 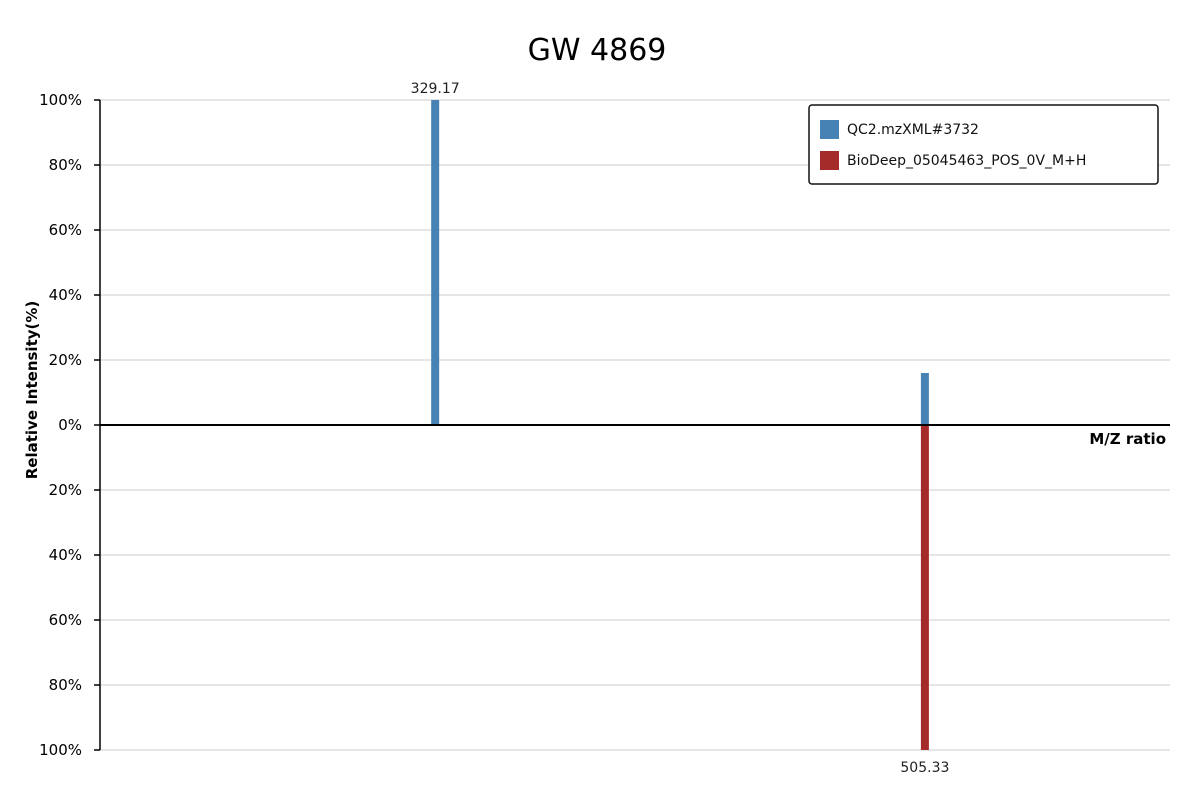 I want to click on y-tick-label: 0%, so click(x=70, y=425).